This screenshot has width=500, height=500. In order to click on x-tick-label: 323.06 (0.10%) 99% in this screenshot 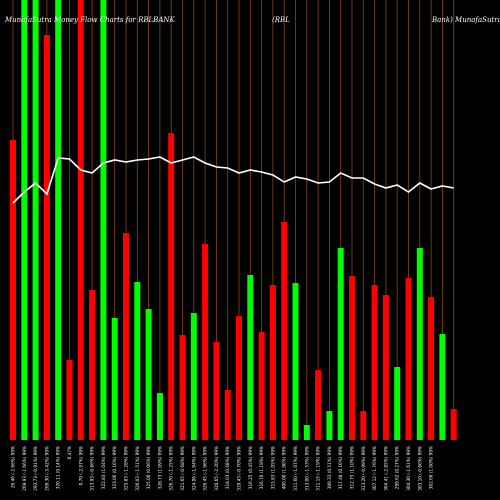, I will do `click(114, 467)`.